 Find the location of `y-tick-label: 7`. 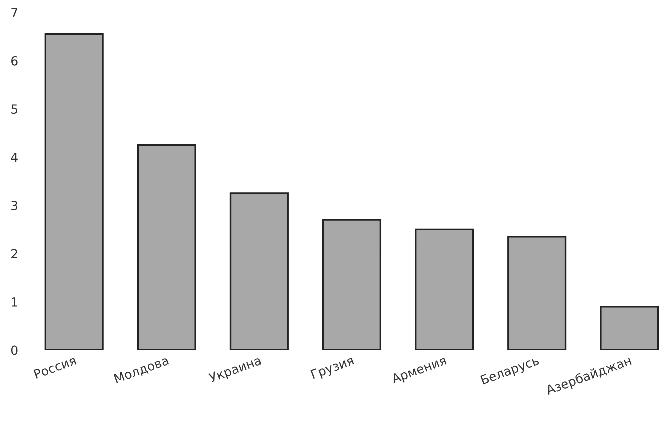

y-tick-label: 7 is located at coordinates (15, 13).